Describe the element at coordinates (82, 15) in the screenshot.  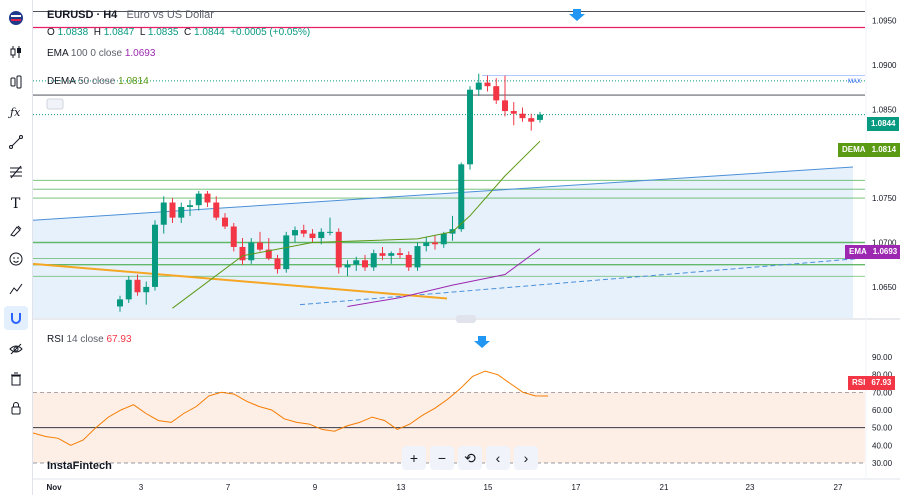
I see `symbol-title: EURUSD · H4` at that location.